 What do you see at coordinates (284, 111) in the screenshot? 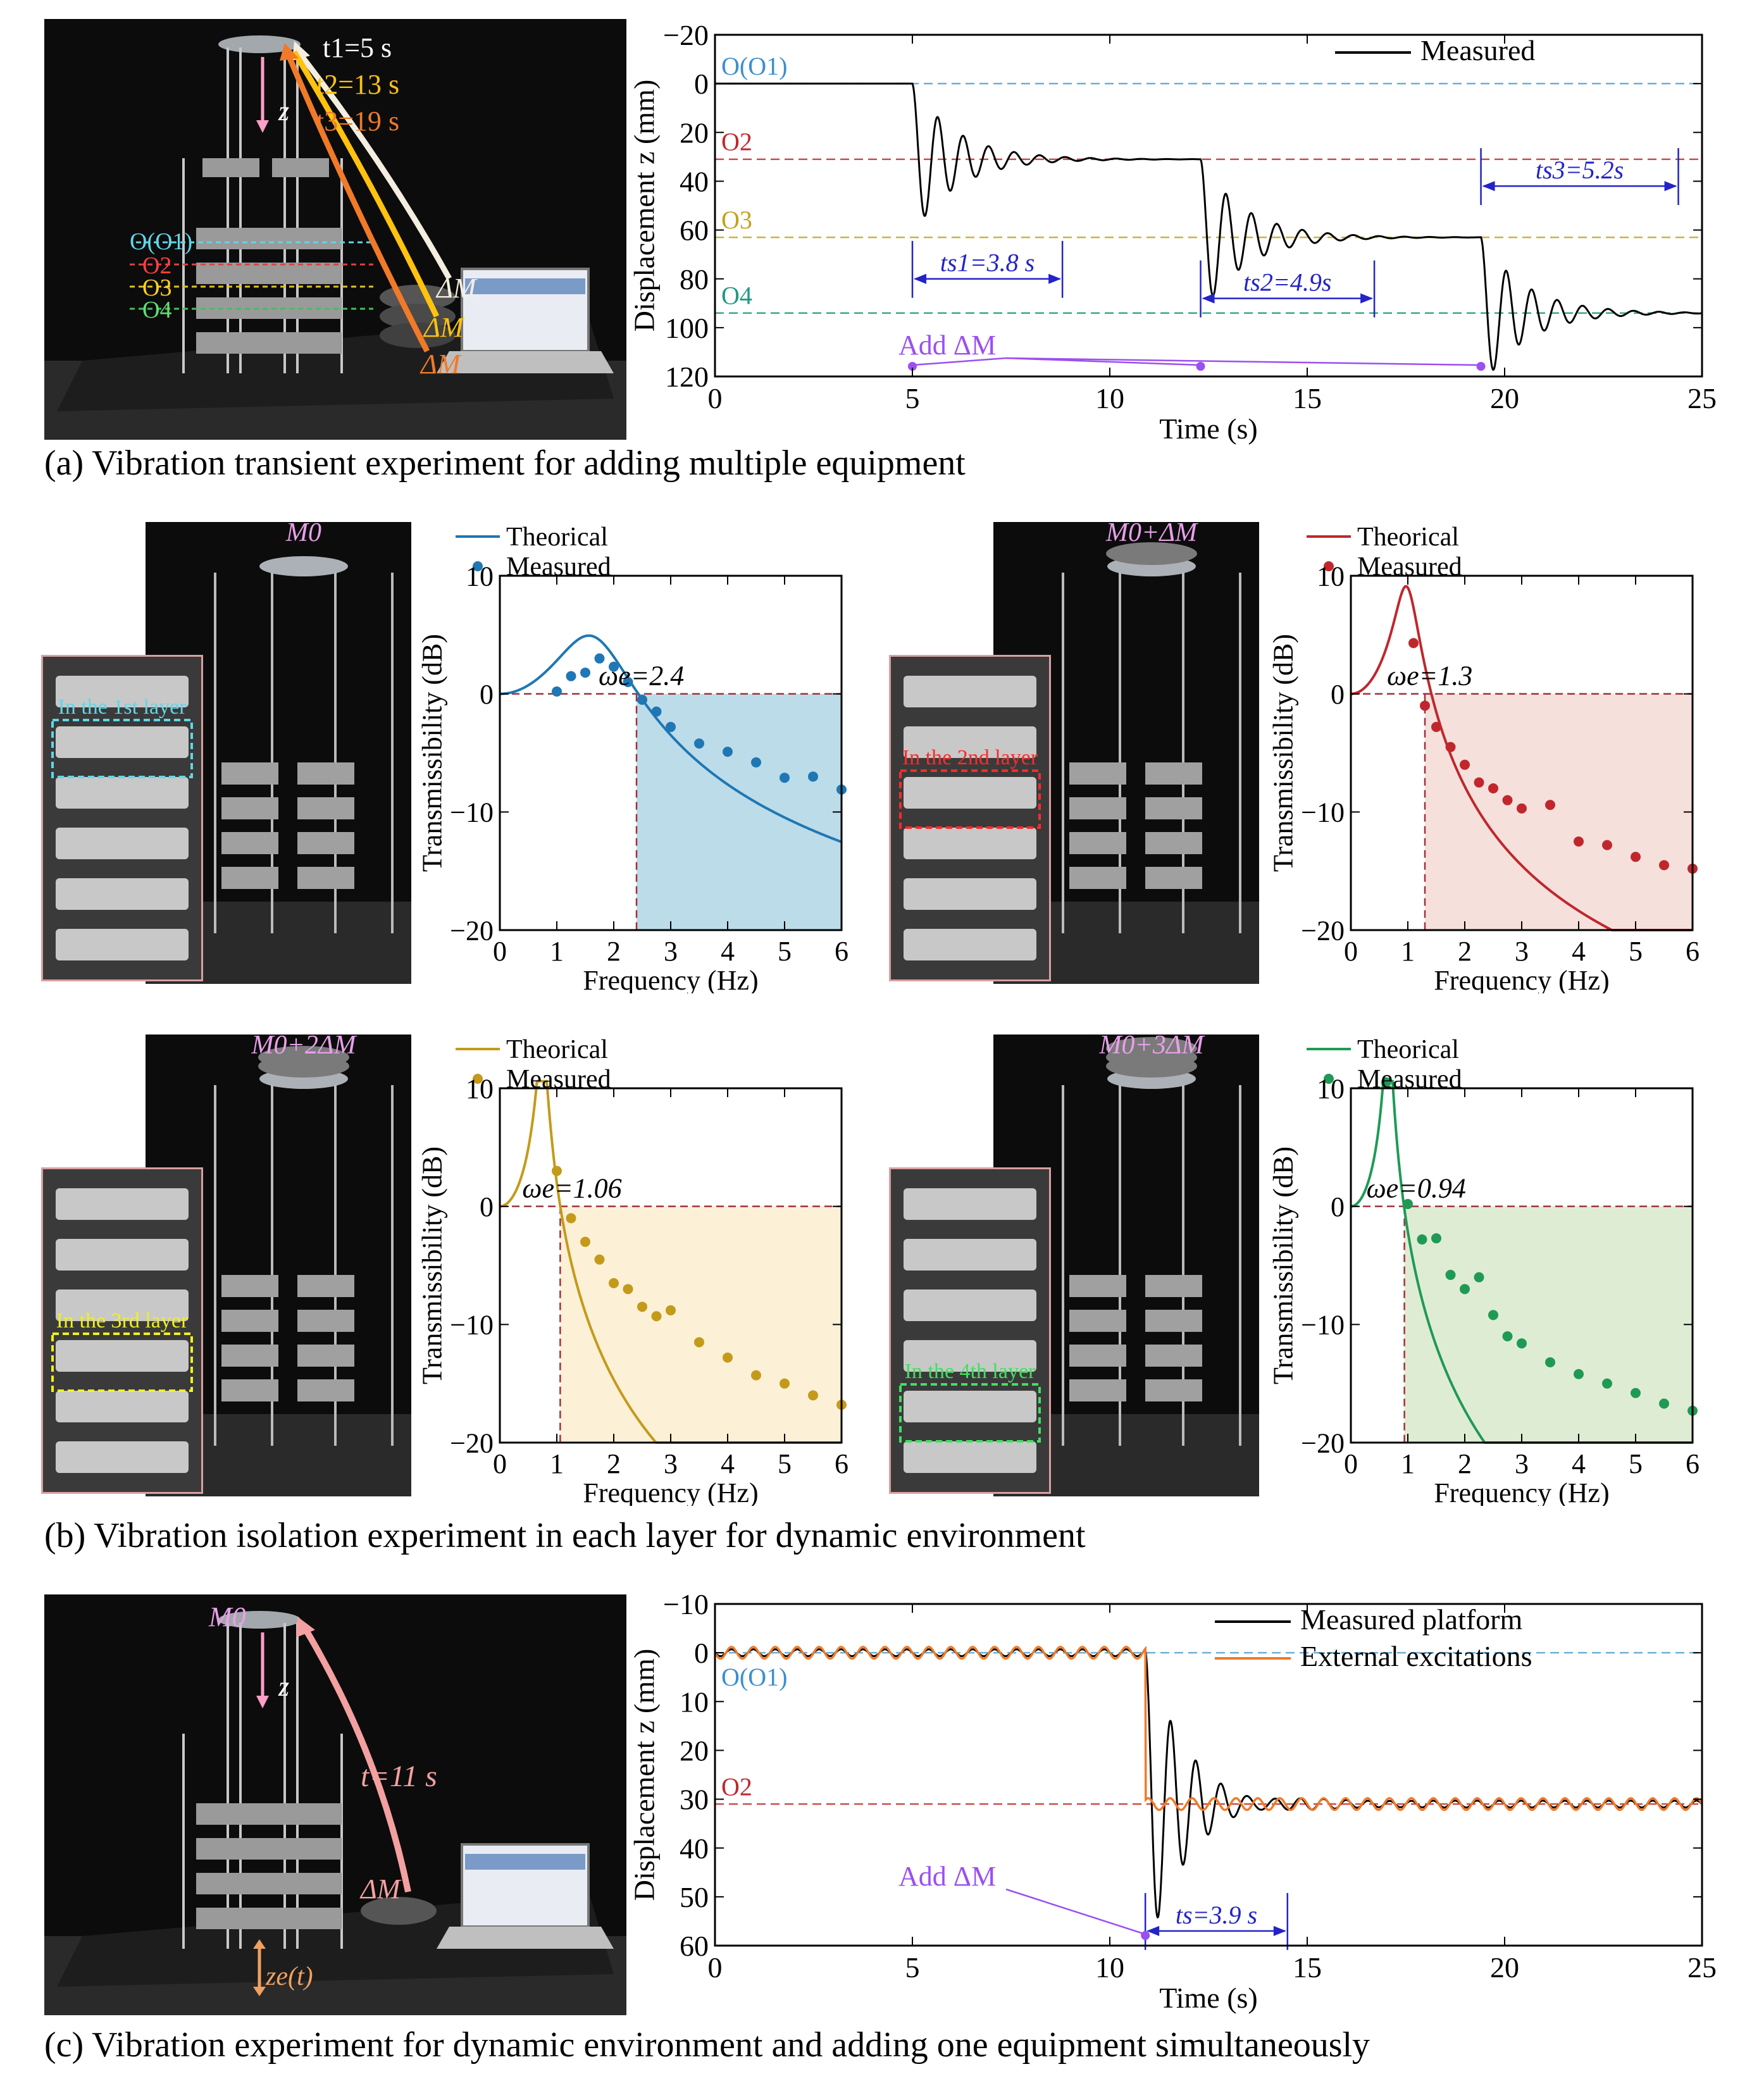
I see `photo-a-z: z` at bounding box center [284, 111].